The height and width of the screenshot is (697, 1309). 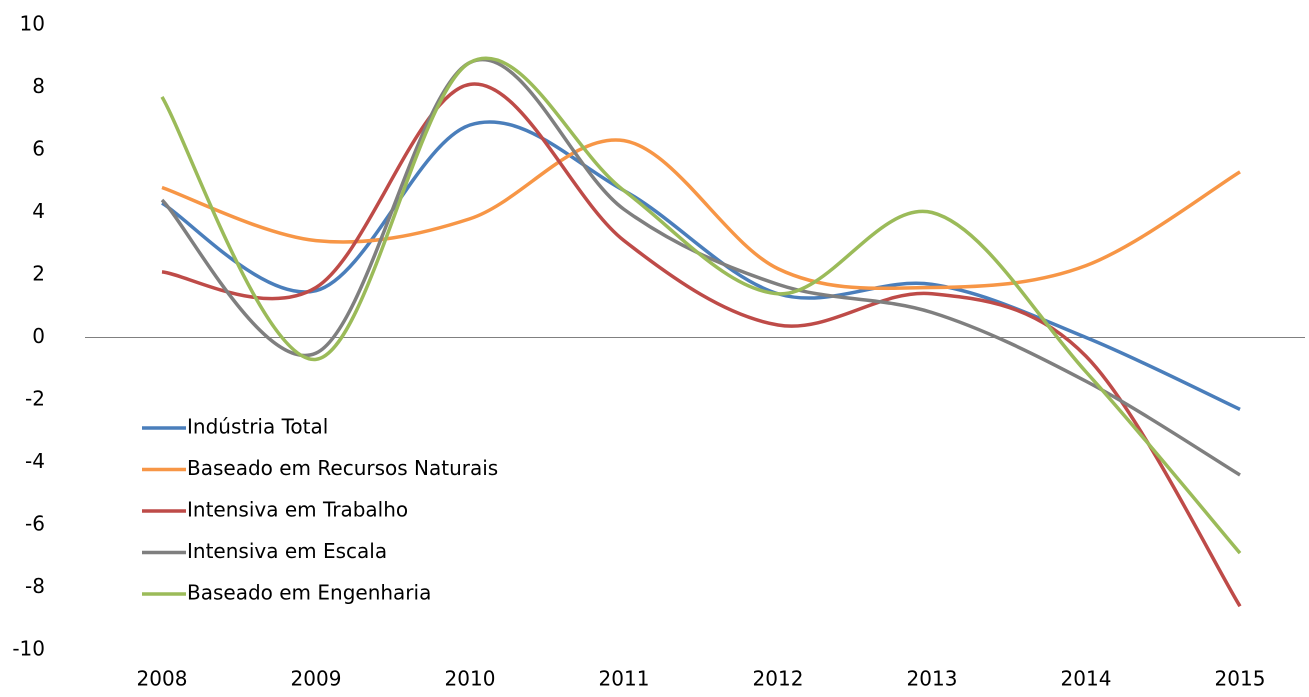 What do you see at coordinates (932, 679) in the screenshot?
I see `x-tick-label: 2013` at bounding box center [932, 679].